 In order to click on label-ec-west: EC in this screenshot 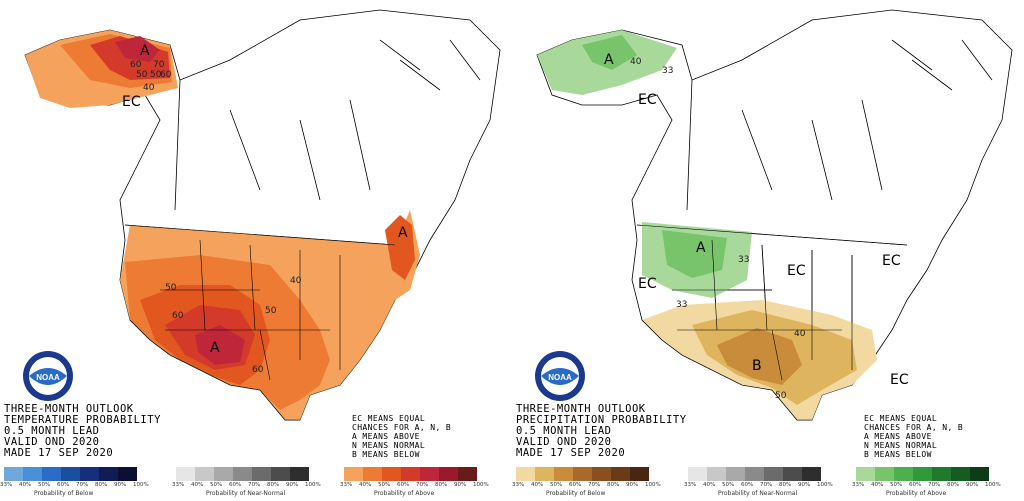, I will do `click(647, 284)`.